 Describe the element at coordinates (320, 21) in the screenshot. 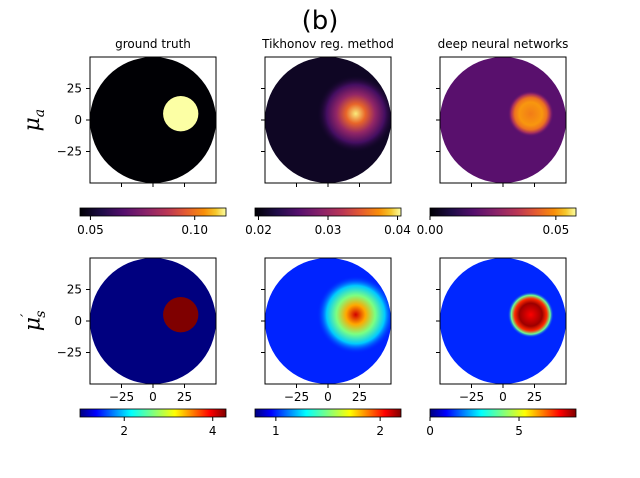

I see `figure-label: (b)` at that location.